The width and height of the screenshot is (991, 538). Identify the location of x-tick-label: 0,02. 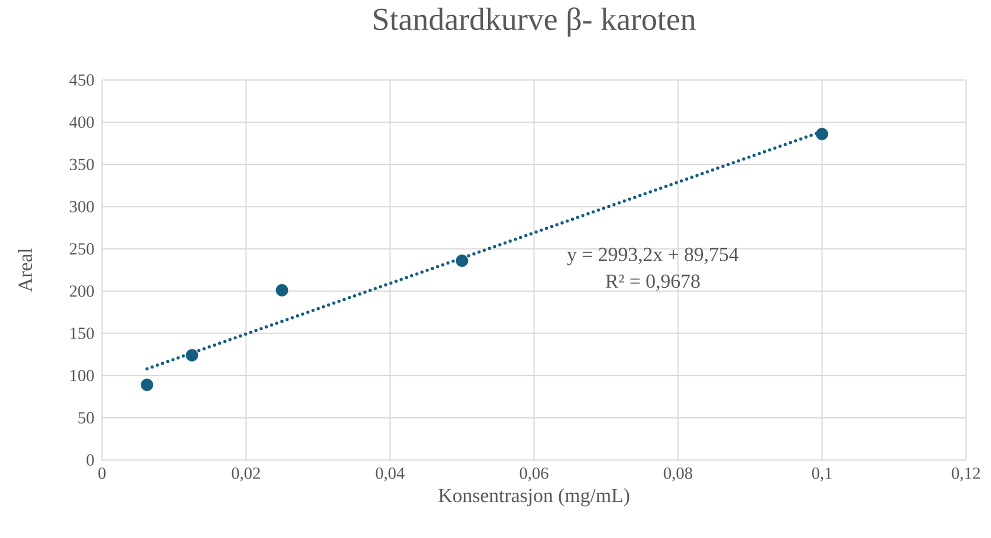
(246, 475).